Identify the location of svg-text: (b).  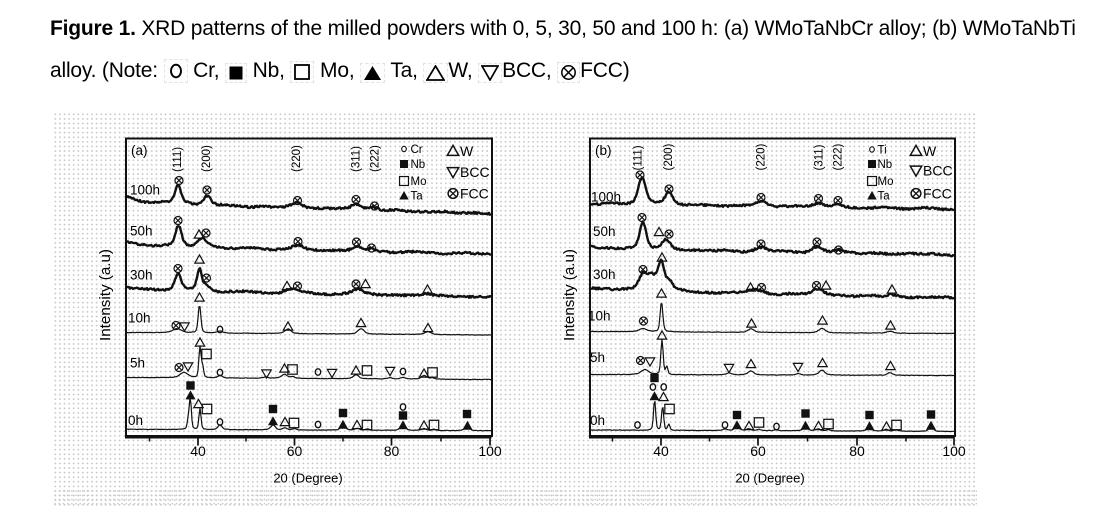
(603, 150).